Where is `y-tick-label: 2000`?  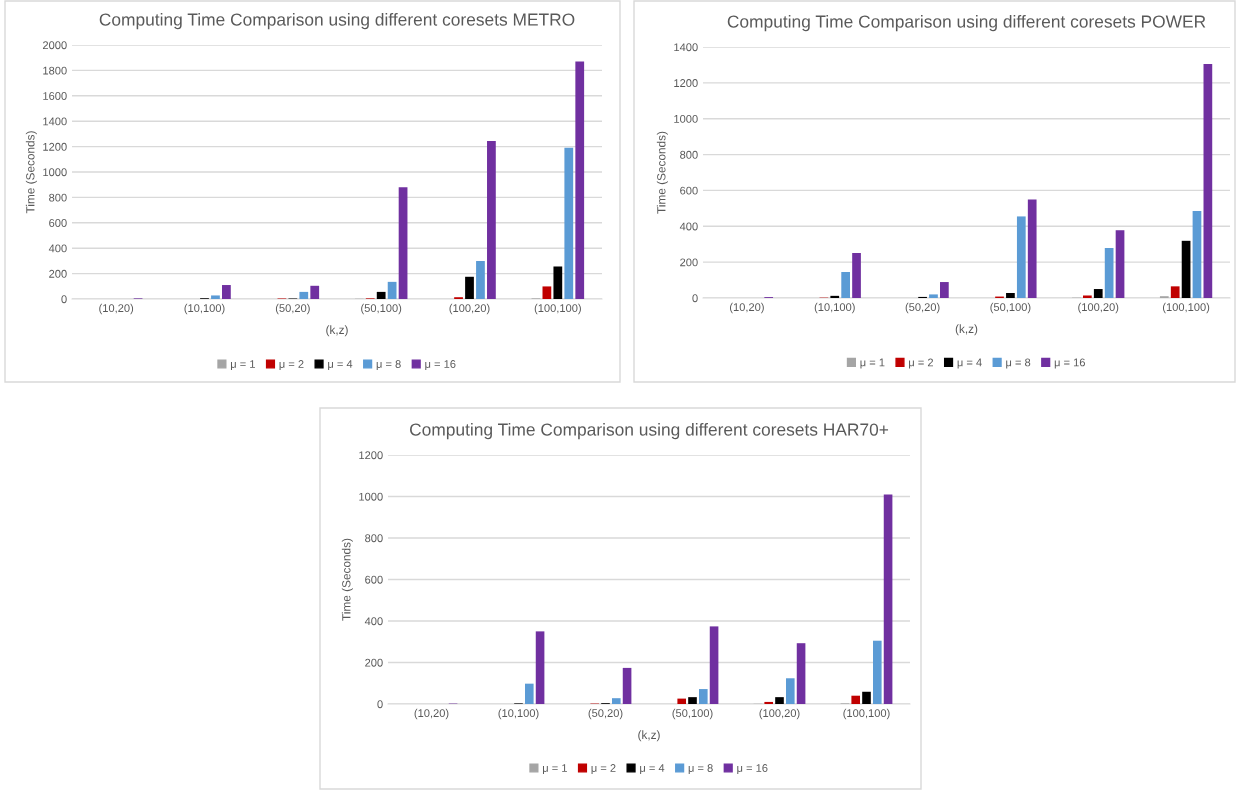 y-tick-label: 2000 is located at coordinates (54, 45).